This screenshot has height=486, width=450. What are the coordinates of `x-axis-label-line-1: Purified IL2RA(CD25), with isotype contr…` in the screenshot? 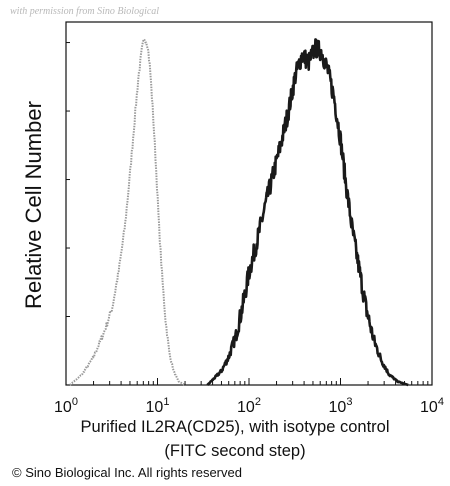 It's located at (235, 427).